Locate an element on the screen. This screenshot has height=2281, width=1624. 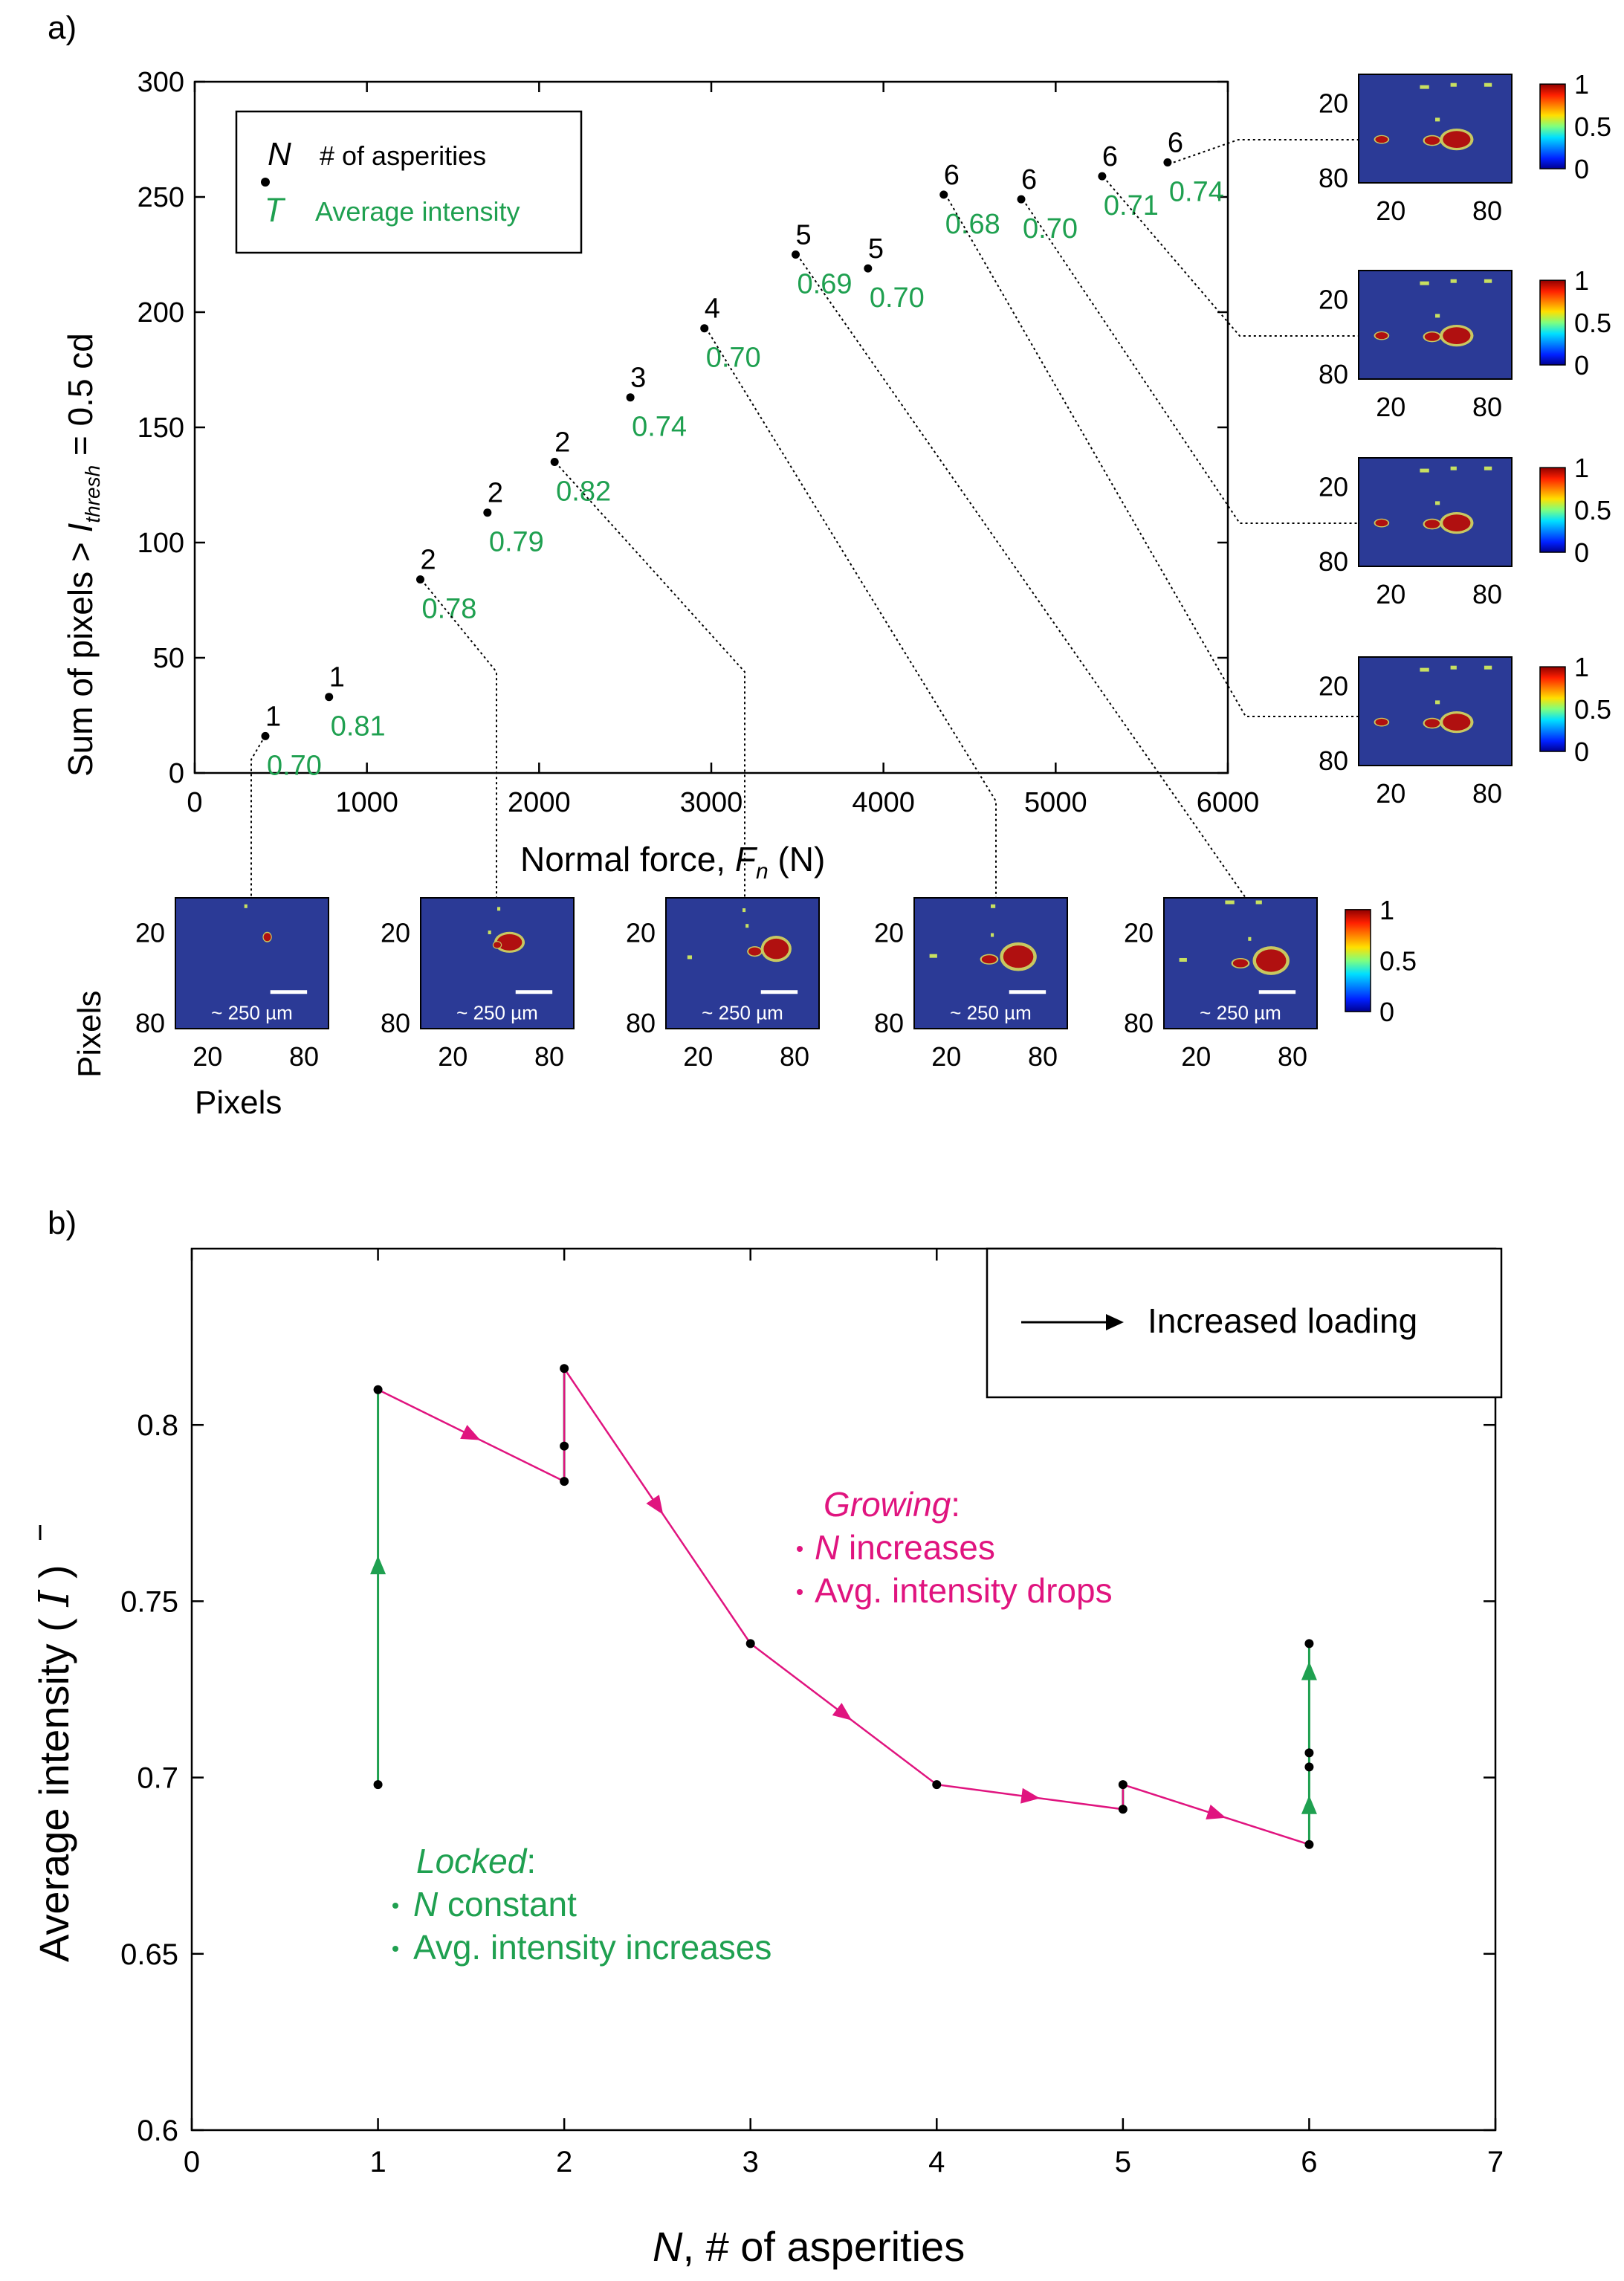
point-label-intensity: 0.81 is located at coordinates (358, 726).